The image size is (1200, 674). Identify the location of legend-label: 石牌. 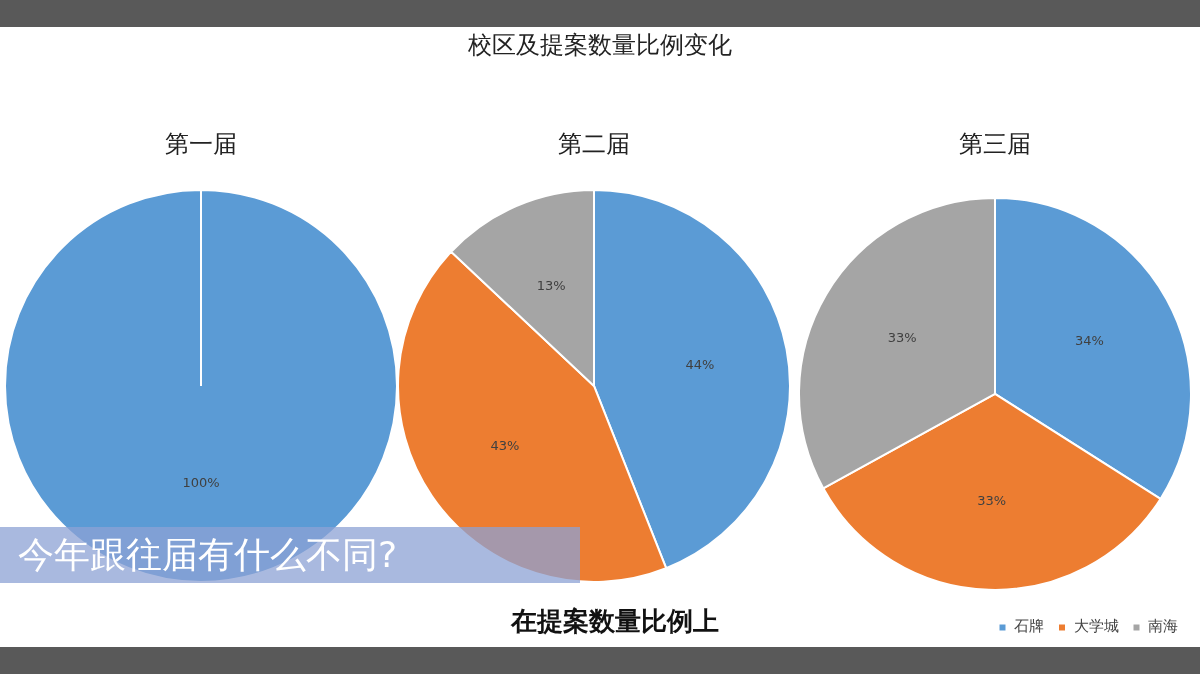
(1029, 626).